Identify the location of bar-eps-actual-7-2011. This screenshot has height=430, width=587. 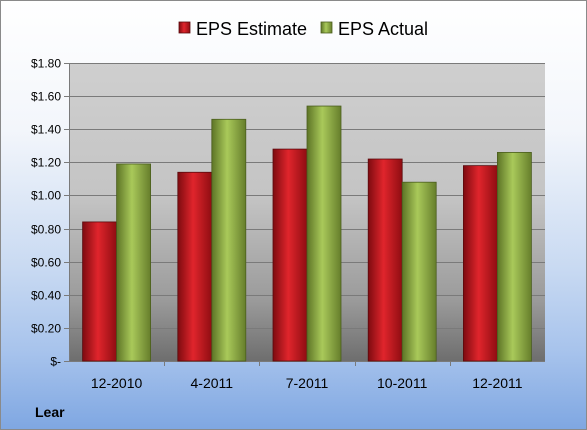
(324, 233).